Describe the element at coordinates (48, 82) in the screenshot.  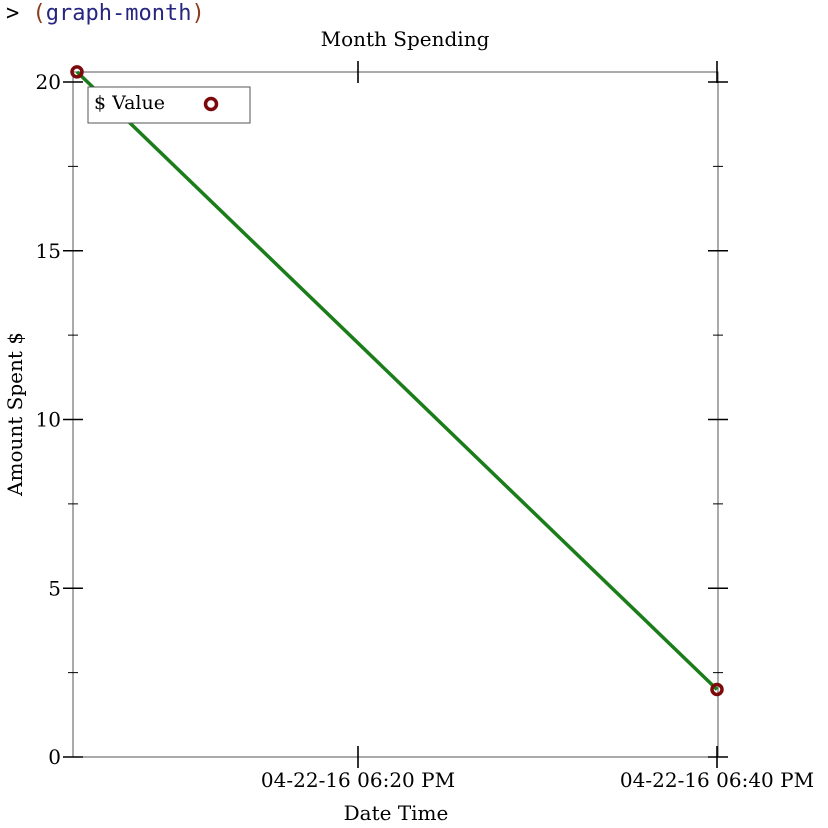
I see `y-tick-label: 20` at that location.